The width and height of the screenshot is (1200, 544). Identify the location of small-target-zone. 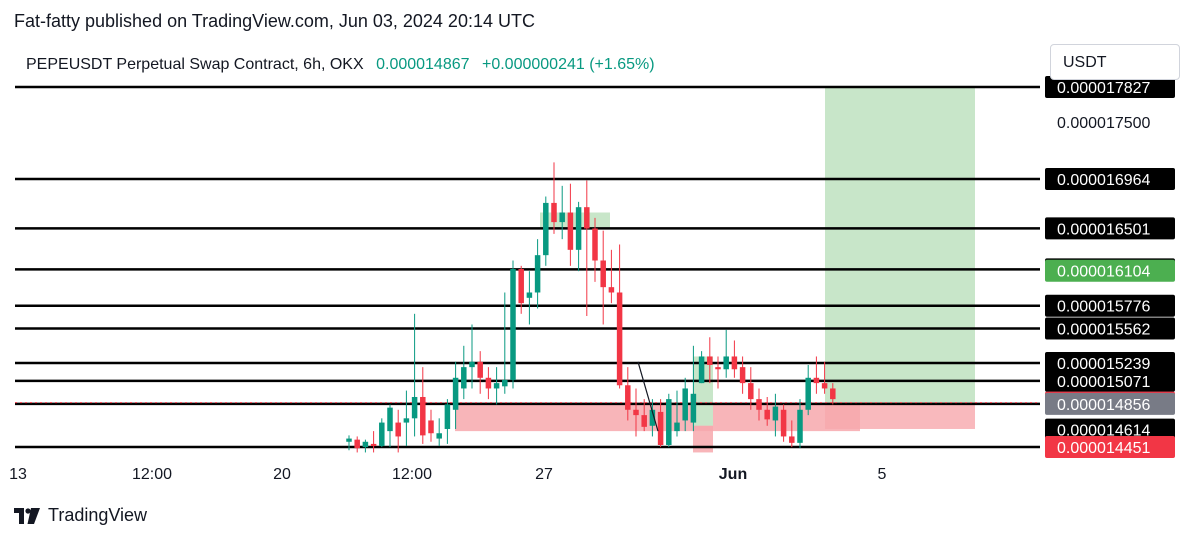
(703, 391).